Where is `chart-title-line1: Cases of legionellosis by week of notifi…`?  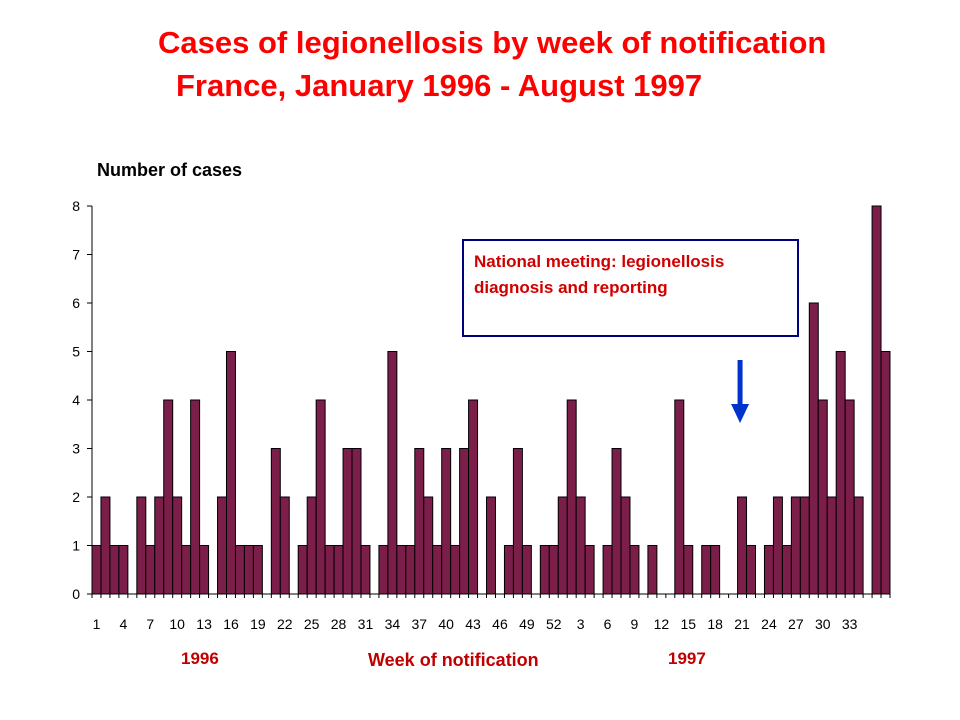 chart-title-line1: Cases of legionellosis by week of notifi… is located at coordinates (492, 42).